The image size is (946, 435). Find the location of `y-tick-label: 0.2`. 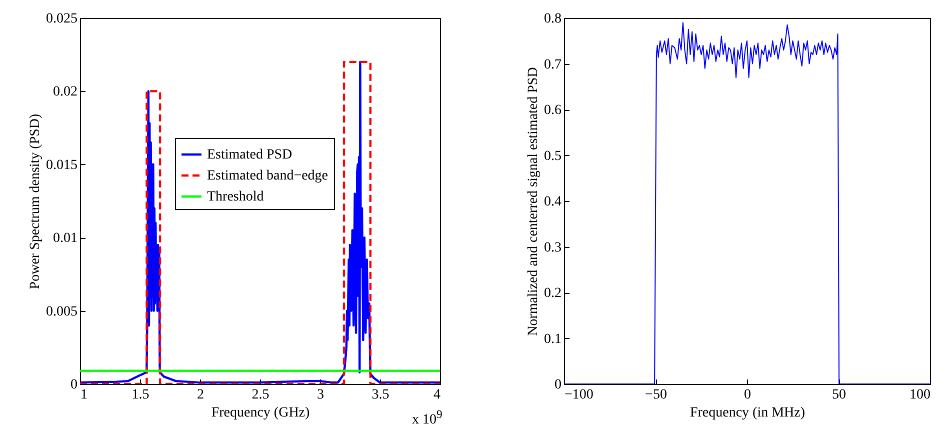

y-tick-label: 0.2 is located at coordinates (553, 293).